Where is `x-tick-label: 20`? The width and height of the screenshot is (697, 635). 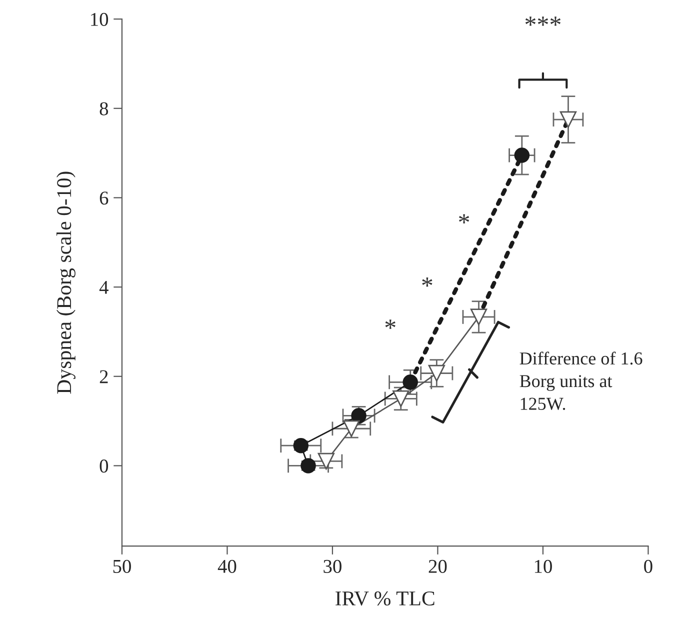 x-tick-label: 20 is located at coordinates (437, 566).